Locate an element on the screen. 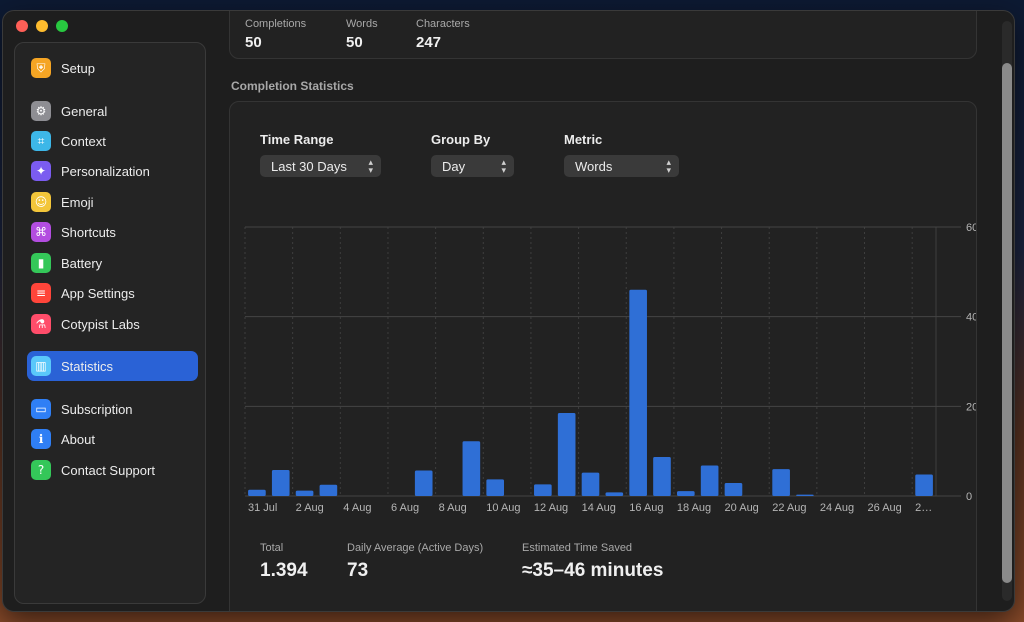 Image resolution: width=1024 pixels, height=622 pixels. sidebar-item-about: ℹ About is located at coordinates (112, 439).